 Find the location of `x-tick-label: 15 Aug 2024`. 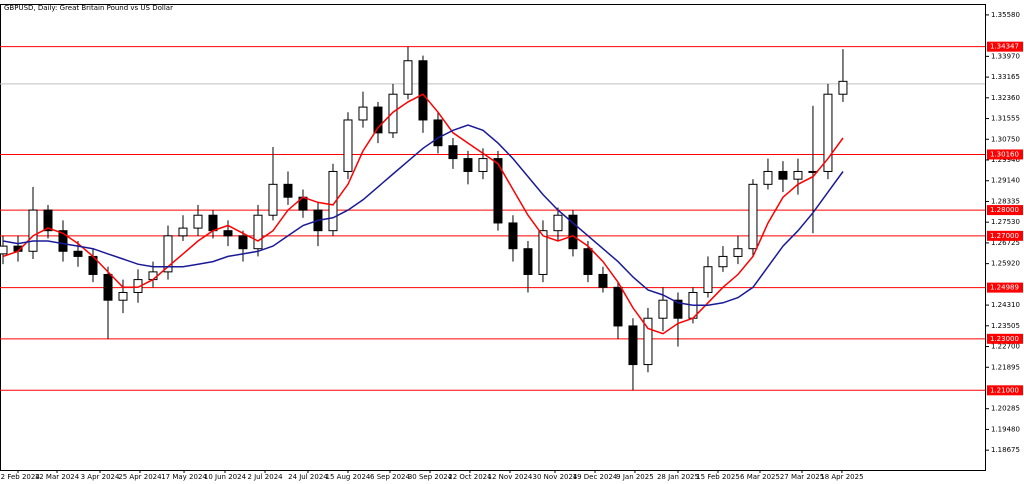

x-tick-label: 15 Aug 2024 is located at coordinates (348, 477).